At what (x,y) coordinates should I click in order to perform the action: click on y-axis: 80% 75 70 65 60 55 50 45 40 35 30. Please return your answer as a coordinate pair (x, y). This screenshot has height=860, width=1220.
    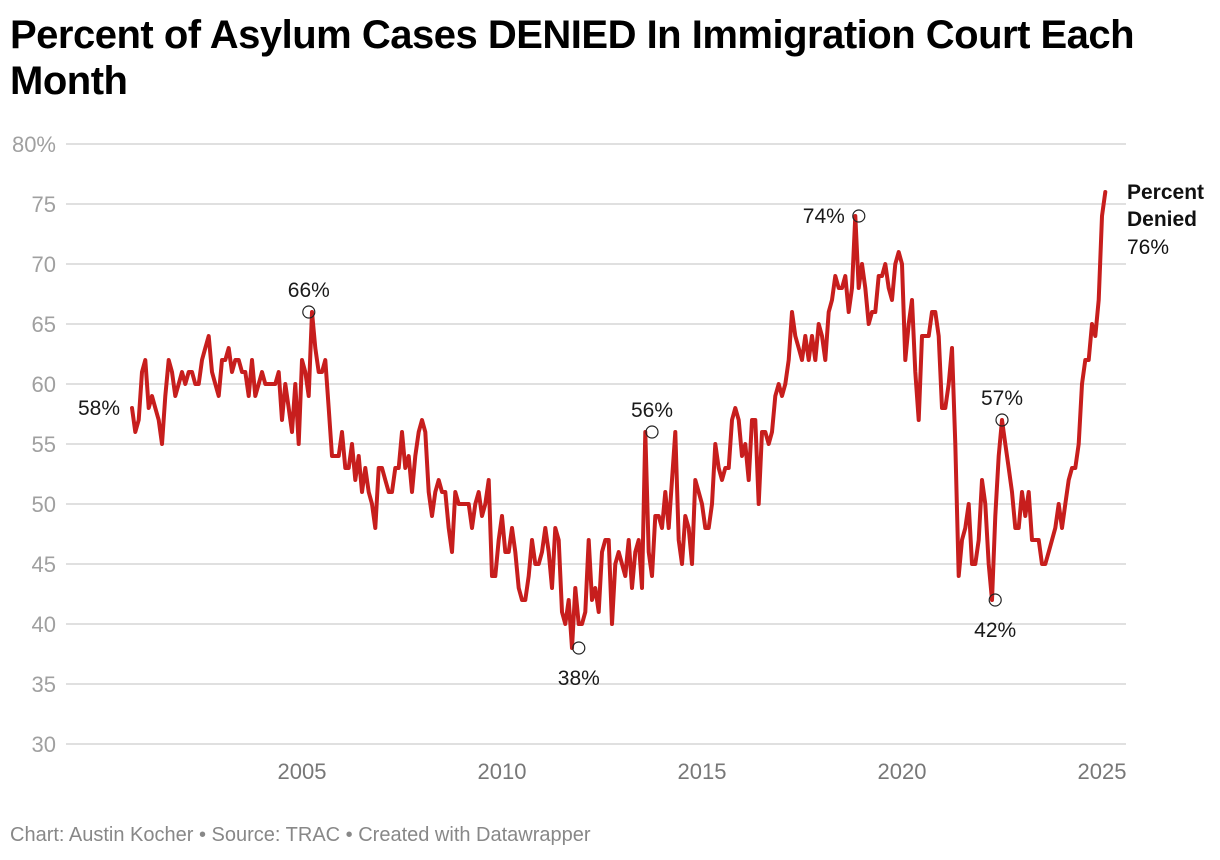
    Looking at the image, I should click on (34, 444).